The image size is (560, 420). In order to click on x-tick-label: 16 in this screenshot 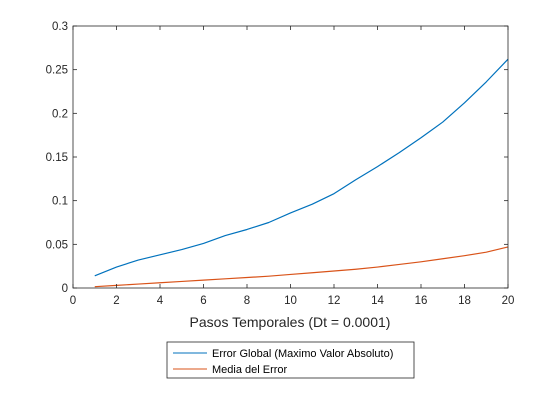, I will do `click(421, 301)`.